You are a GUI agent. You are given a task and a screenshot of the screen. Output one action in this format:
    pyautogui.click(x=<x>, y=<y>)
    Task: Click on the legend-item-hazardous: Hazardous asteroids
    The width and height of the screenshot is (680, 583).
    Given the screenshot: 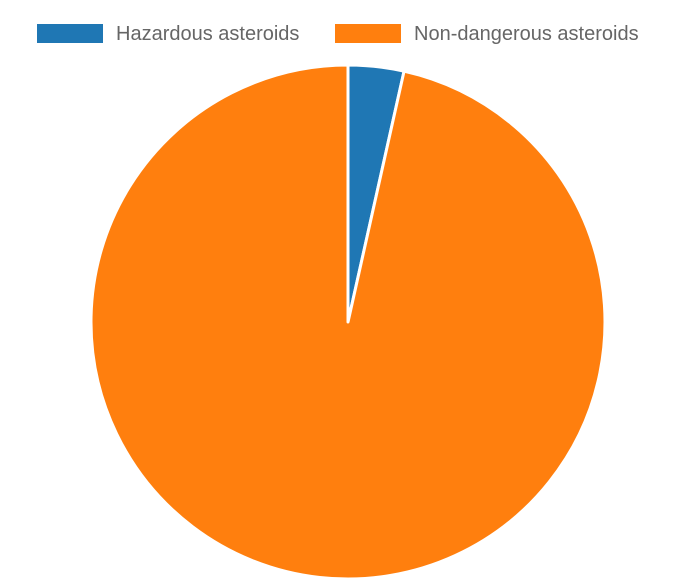 What is the action you would take?
    pyautogui.click(x=168, y=34)
    